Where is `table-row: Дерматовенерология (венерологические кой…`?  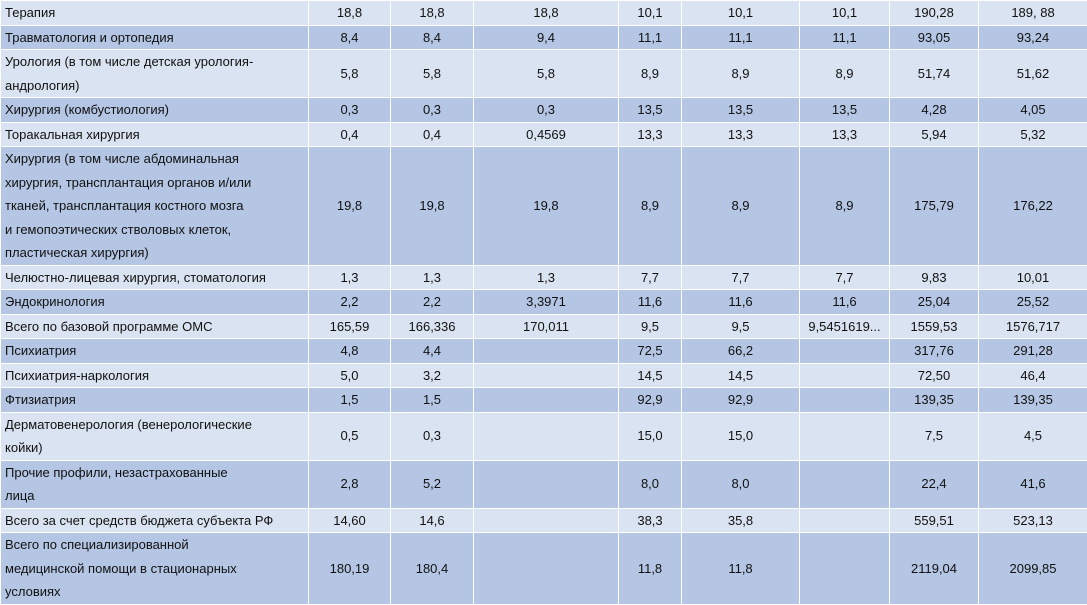
table-row: Дерматовенерология (венерологические кой… is located at coordinates (544, 436).